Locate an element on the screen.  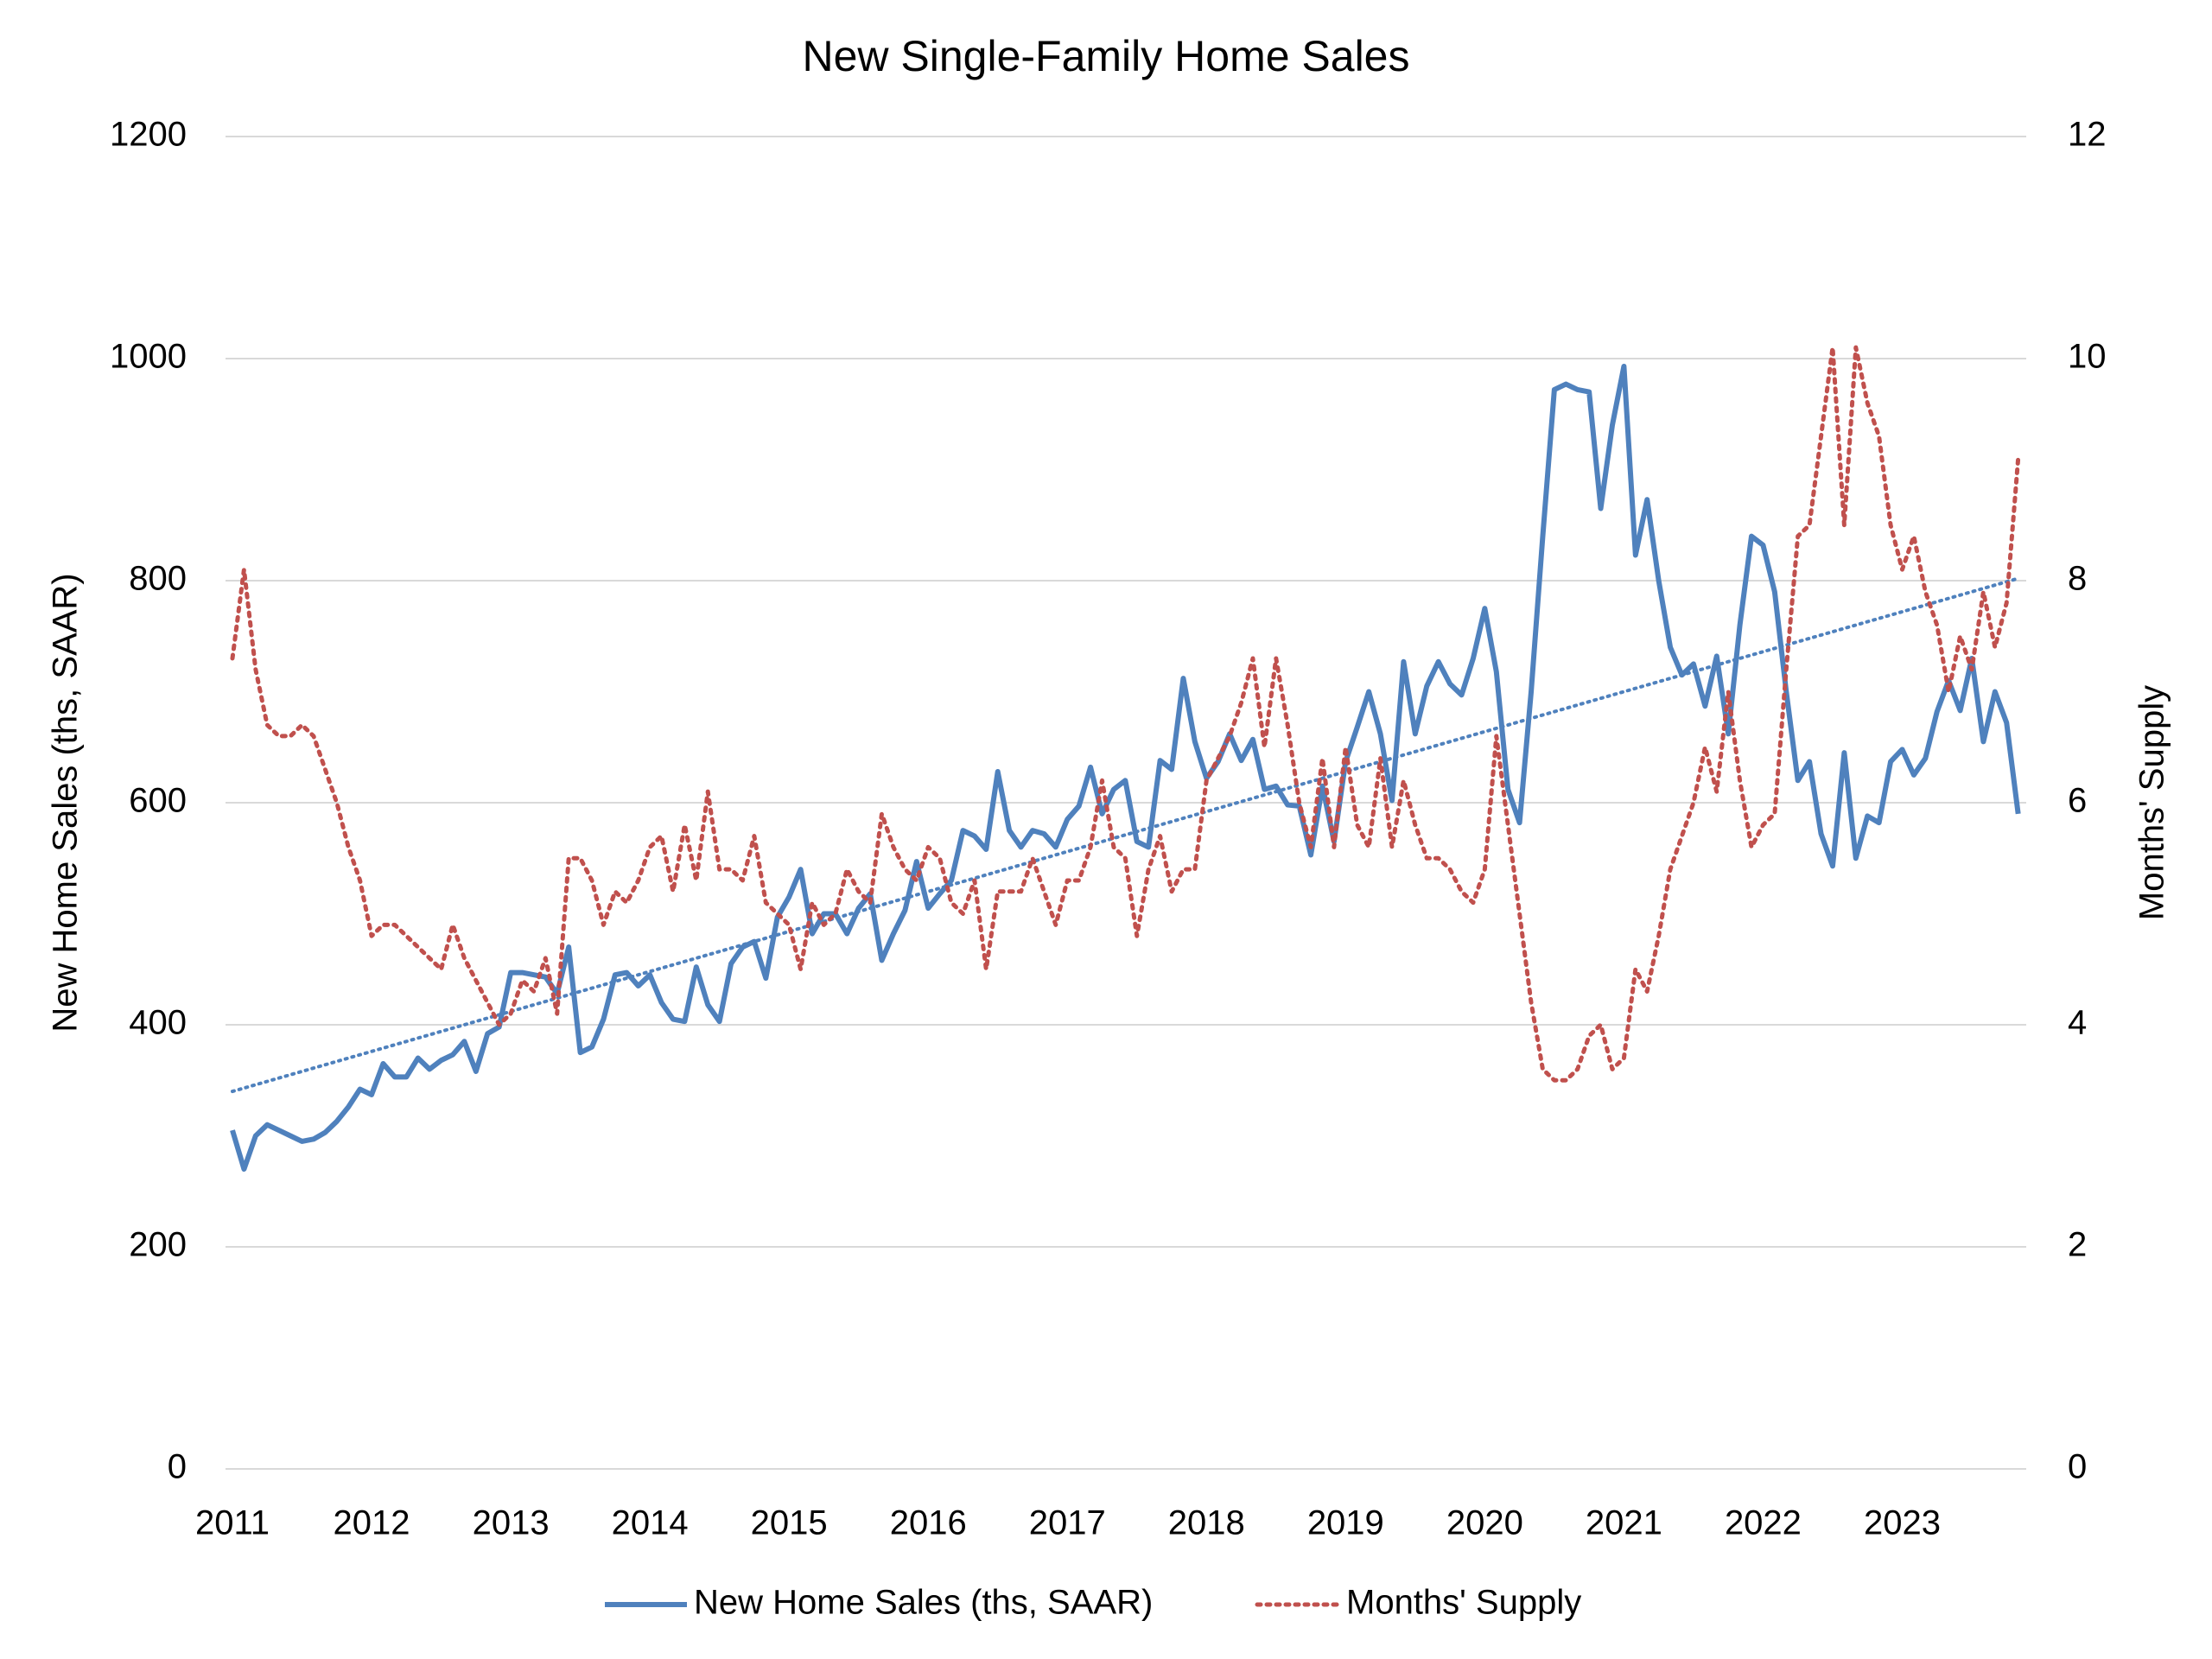
y-tick-label: 0 is located at coordinates (177, 1467).